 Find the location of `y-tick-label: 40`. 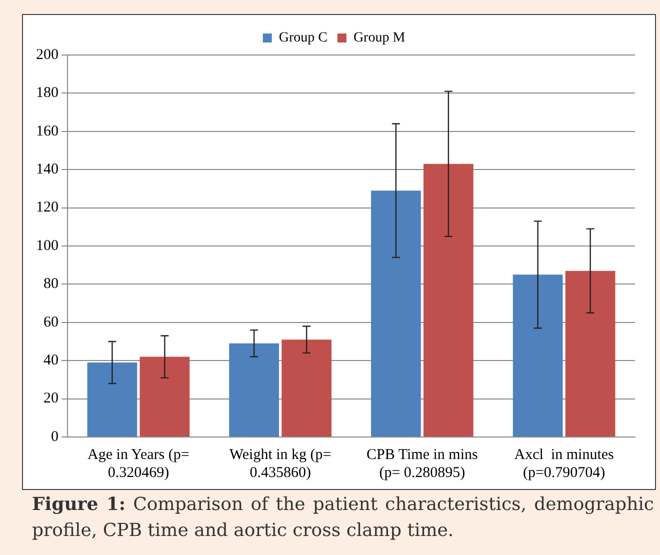

y-tick-label: 40 is located at coordinates (51, 360).